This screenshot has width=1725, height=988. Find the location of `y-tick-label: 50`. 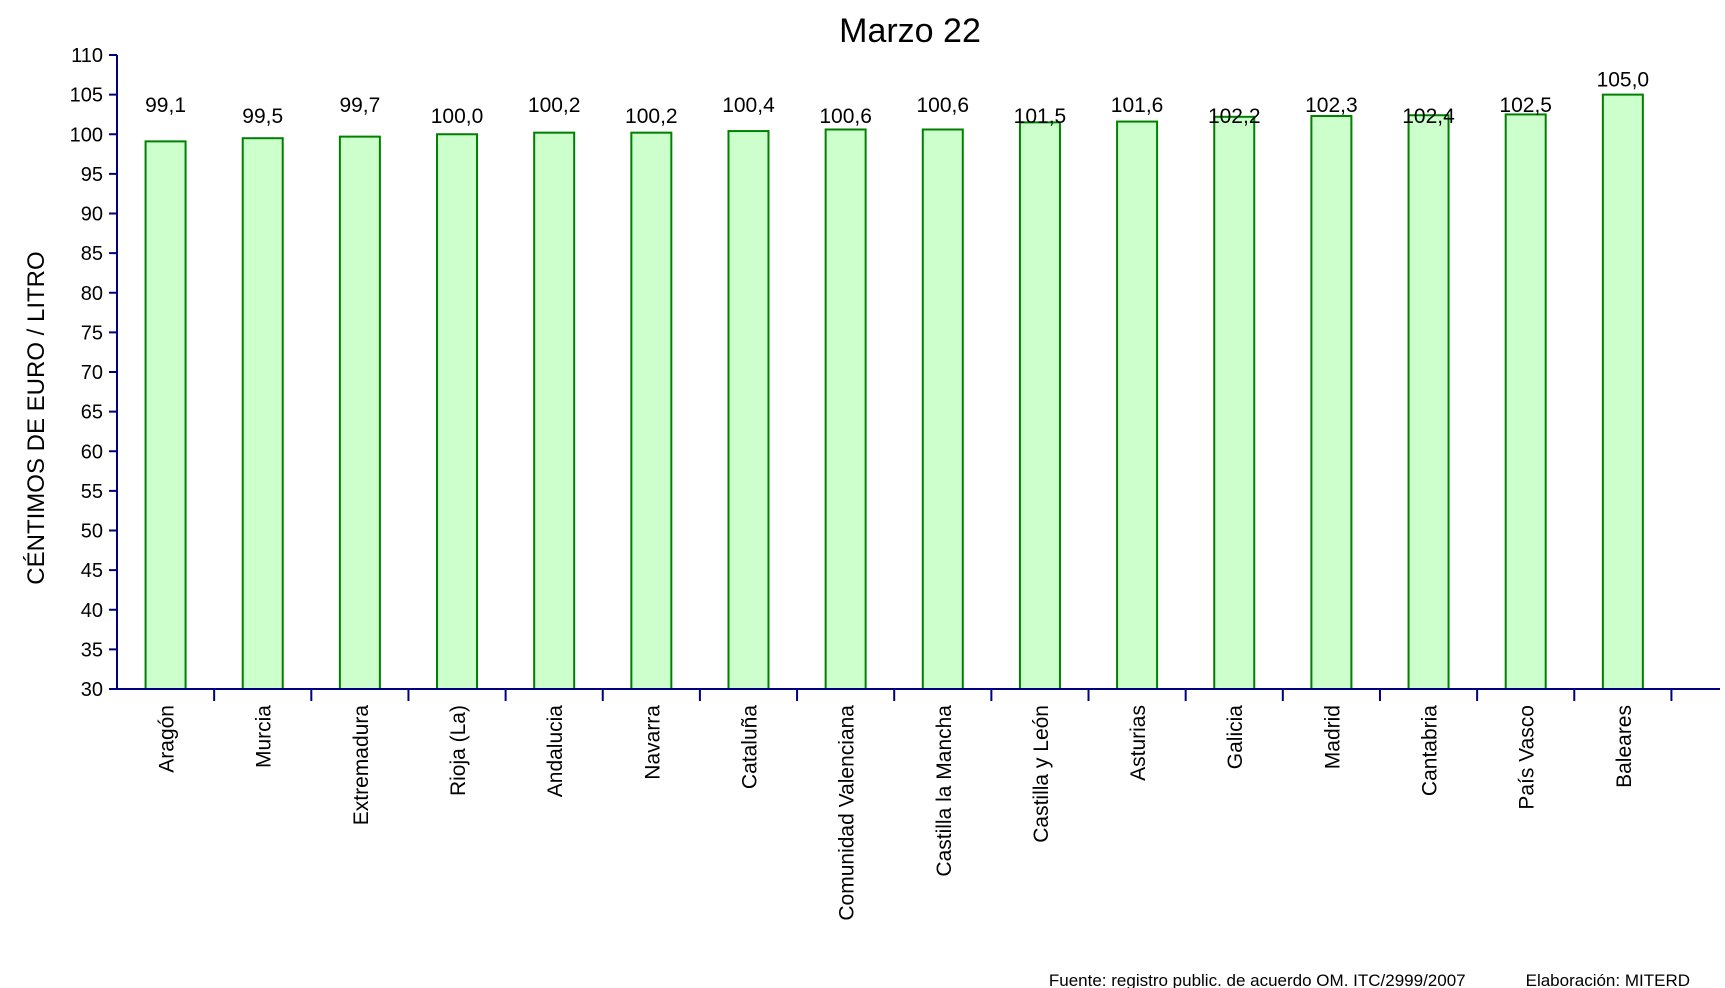

y-tick-label: 50 is located at coordinates (92, 532).